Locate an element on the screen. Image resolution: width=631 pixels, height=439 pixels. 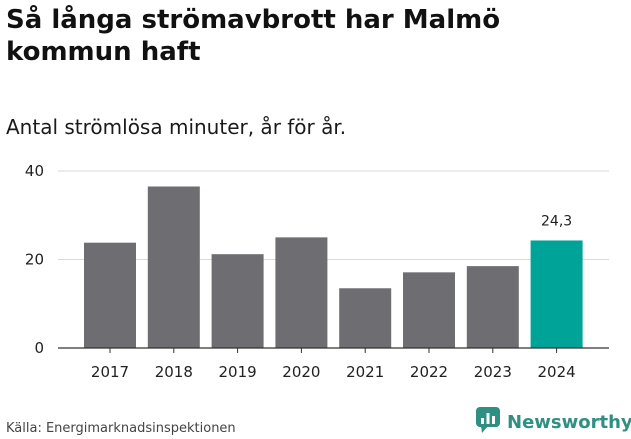
source-note: Källa: Energimarknadsinspektionen is located at coordinates (121, 428).